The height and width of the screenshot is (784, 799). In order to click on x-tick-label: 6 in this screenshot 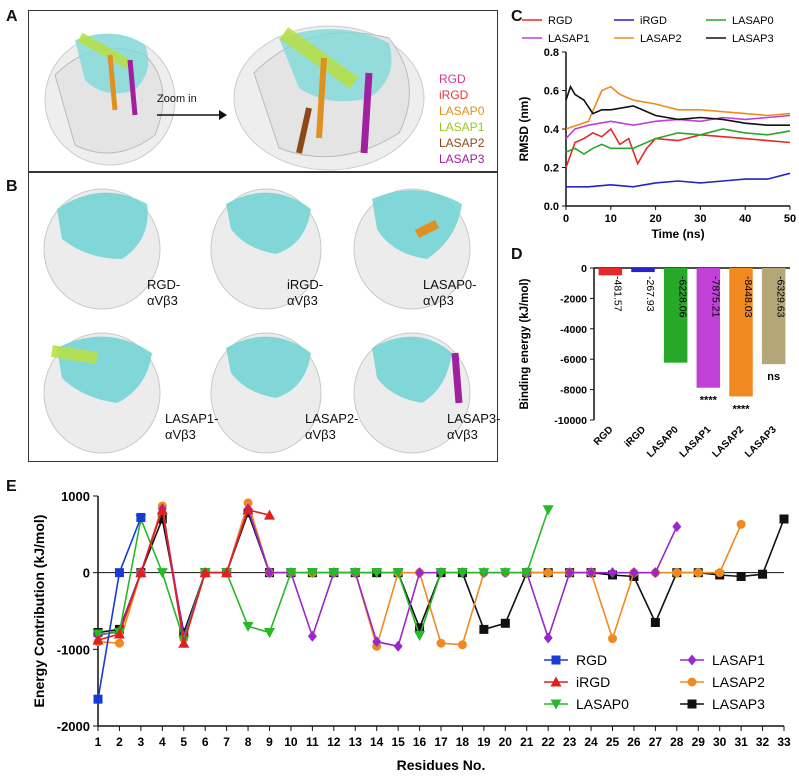, I will do `click(205, 742)`.